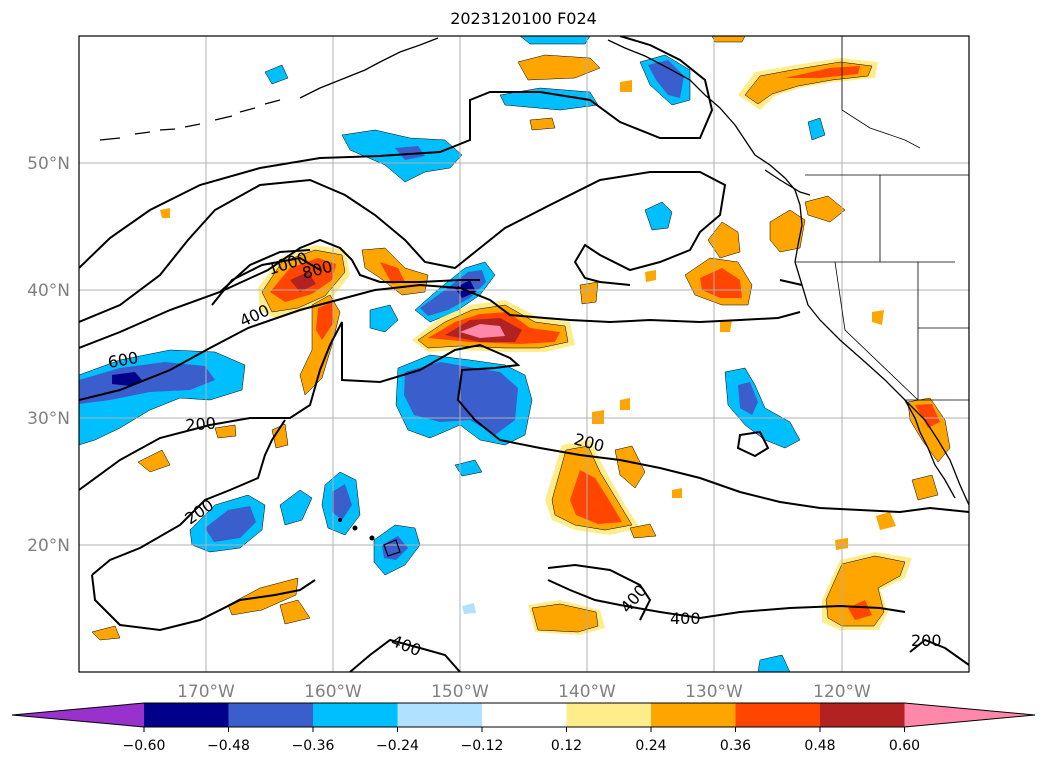 Image resolution: width=1047 pixels, height=765 pixels. Describe the element at coordinates (190, 120) in the screenshot. I see `aleutian-islands` at that location.